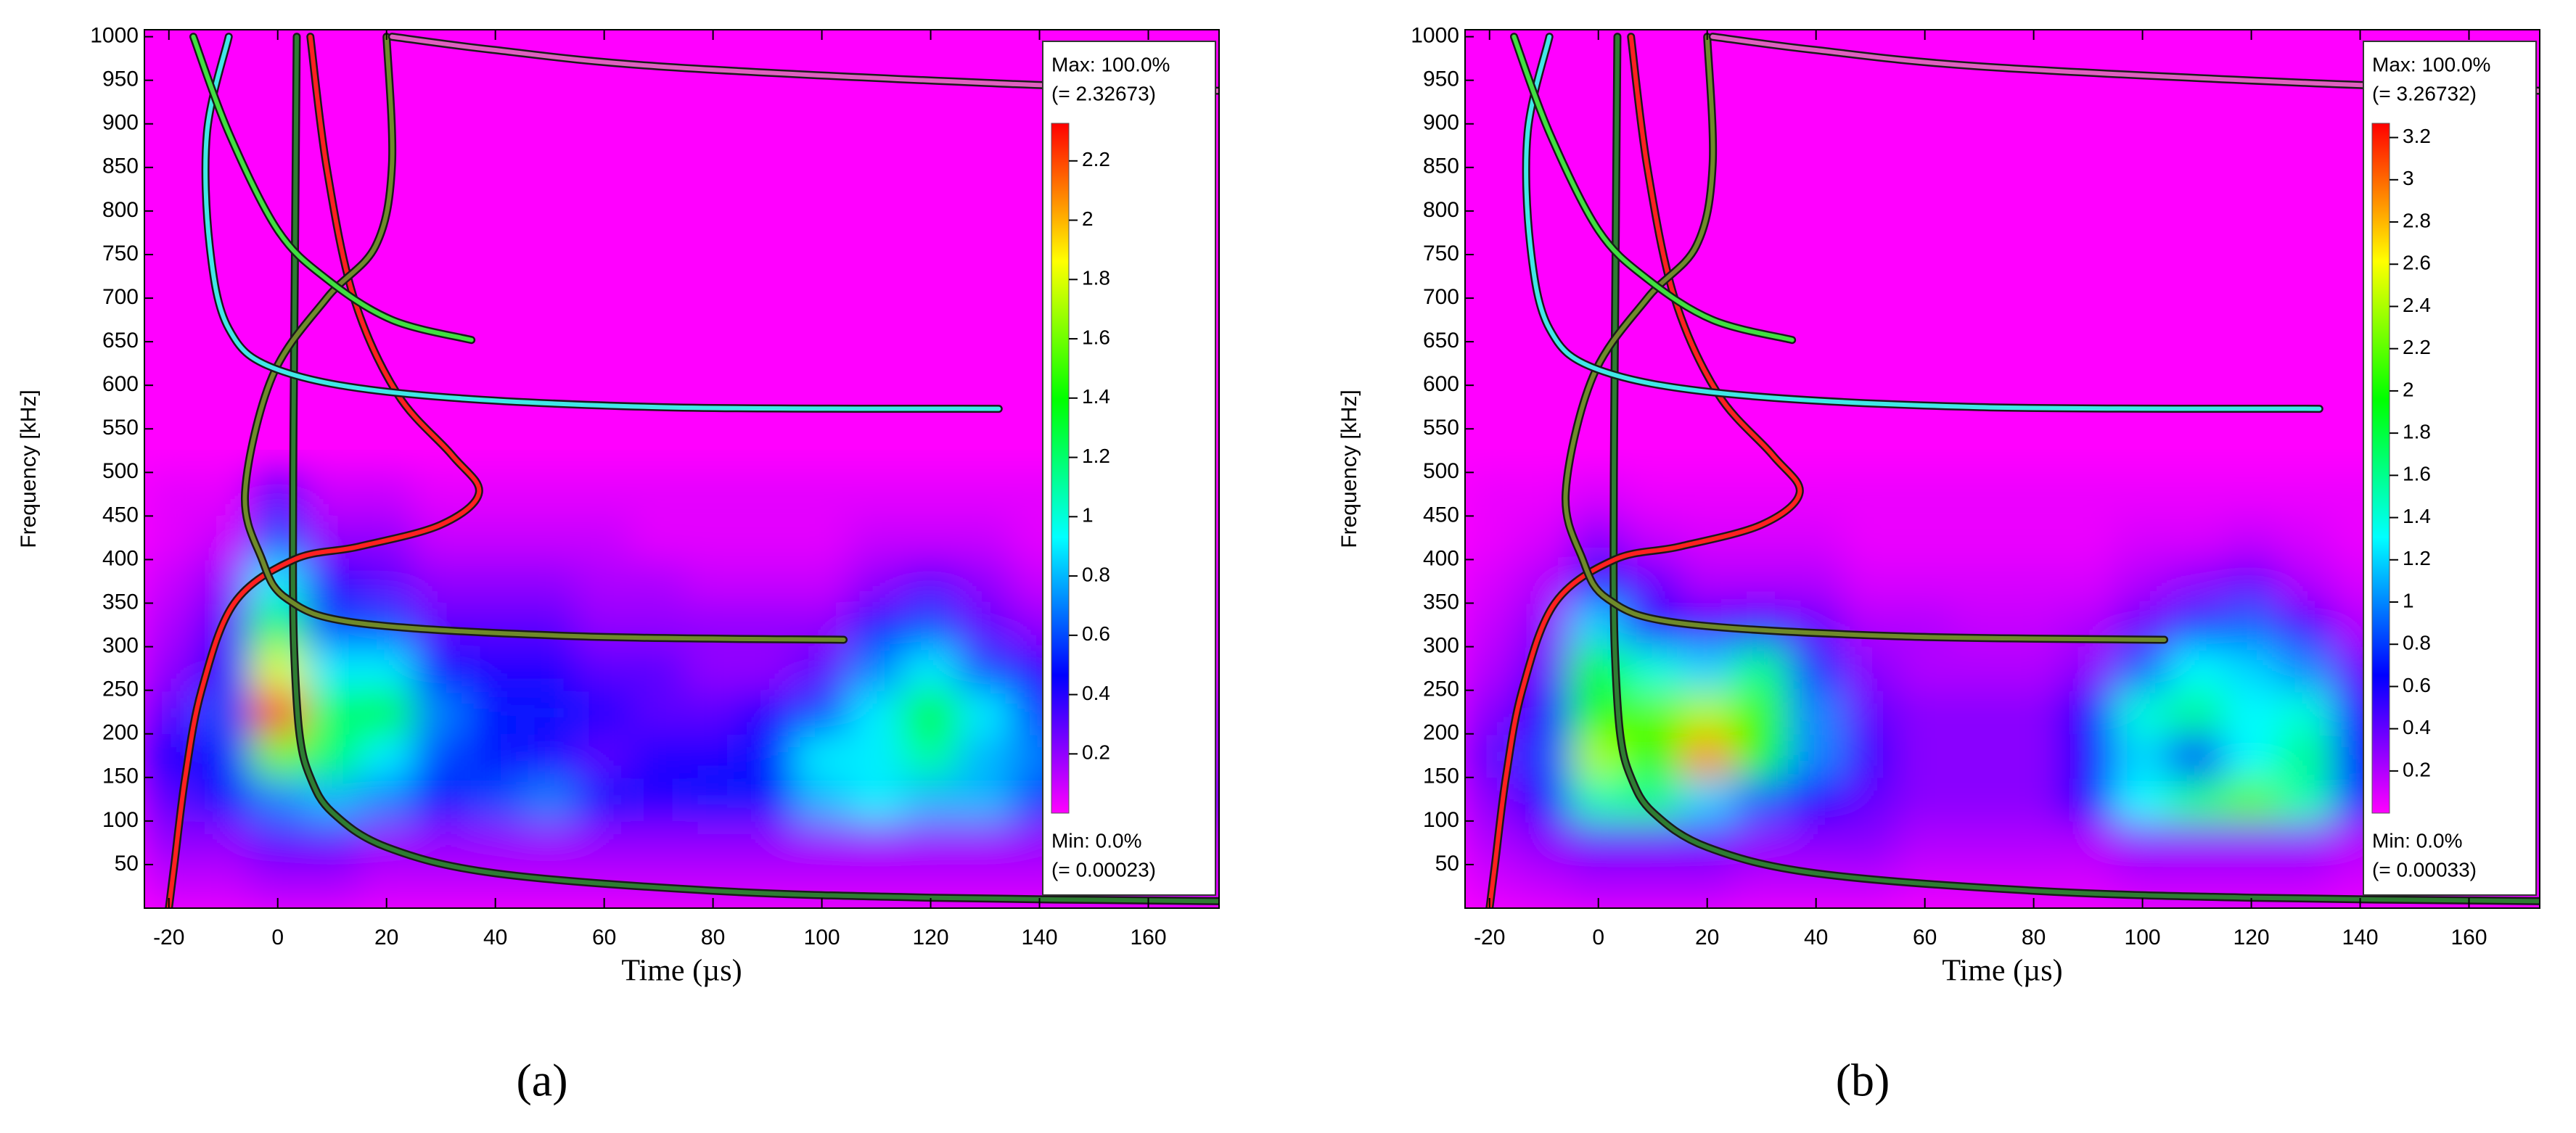 The width and height of the screenshot is (2576, 1133). Describe the element at coordinates (2417, 727) in the screenshot. I see `colorbar-tick-label: 0.4` at that location.